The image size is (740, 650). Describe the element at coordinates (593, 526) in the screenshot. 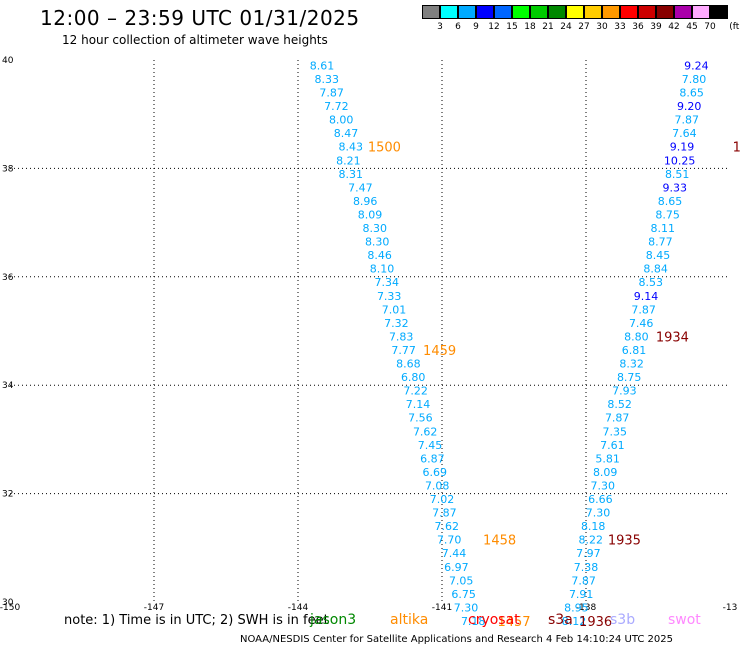

I see `wave-height-point: 8.18` at that location.